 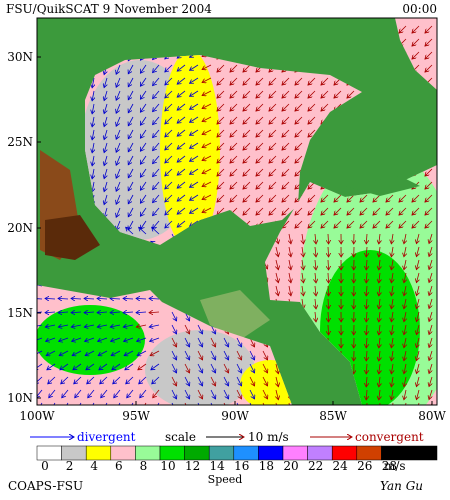 I want to click on footer-right: Yan Gu, so click(x=401, y=486).